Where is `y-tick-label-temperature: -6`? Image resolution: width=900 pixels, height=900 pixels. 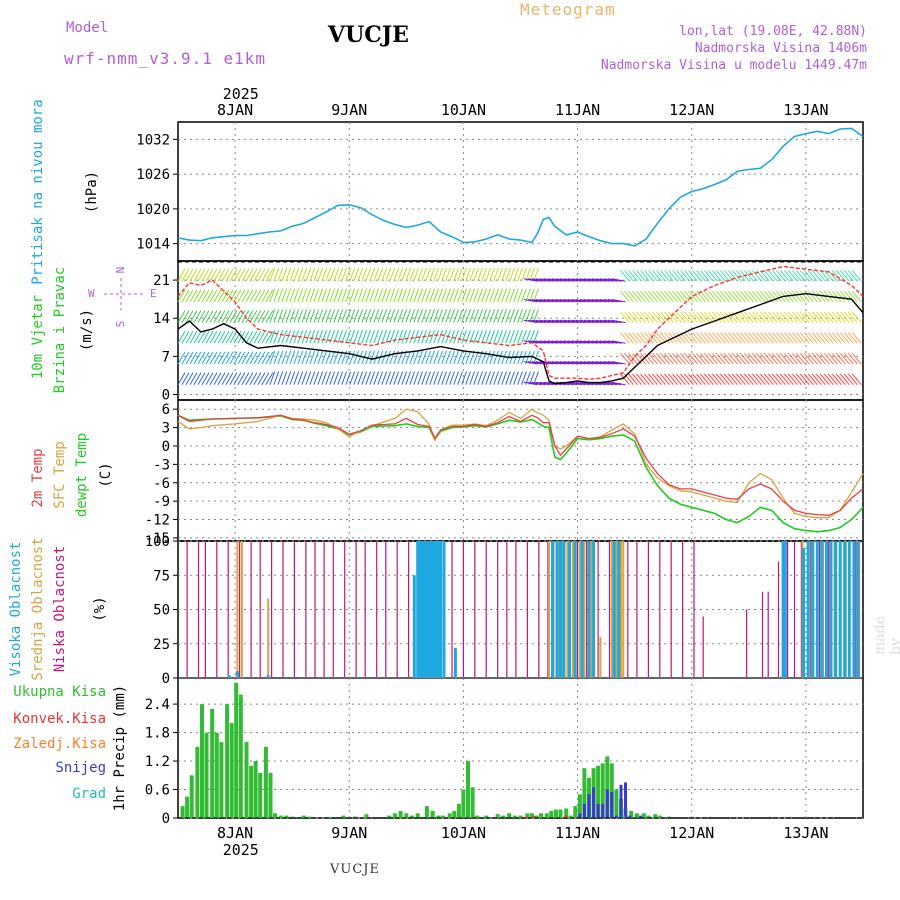
y-tick-label-temperature: -6 is located at coordinates (161, 484).